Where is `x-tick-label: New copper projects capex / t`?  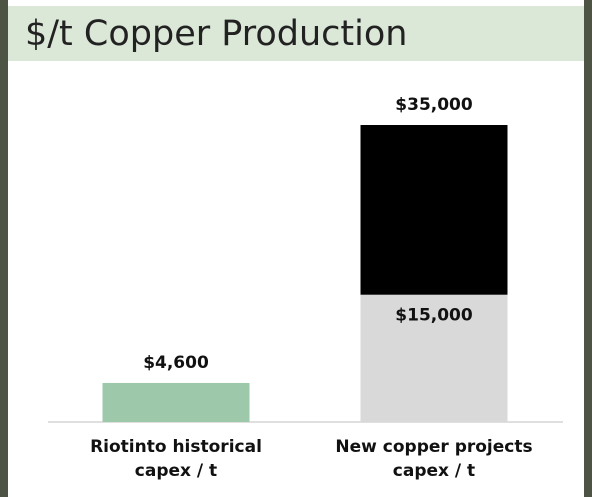 x-tick-label: New copper projects capex / t is located at coordinates (434, 459).